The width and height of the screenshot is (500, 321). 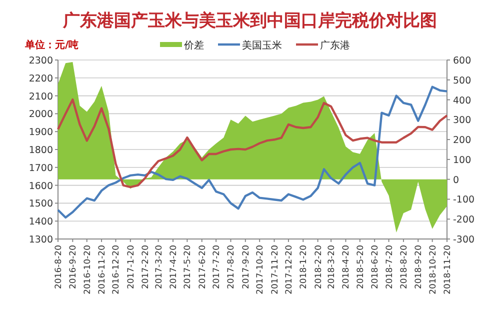 What do you see at coordinates (40, 204) in the screenshot?
I see `y-tick-label: 1500` at bounding box center [40, 204].